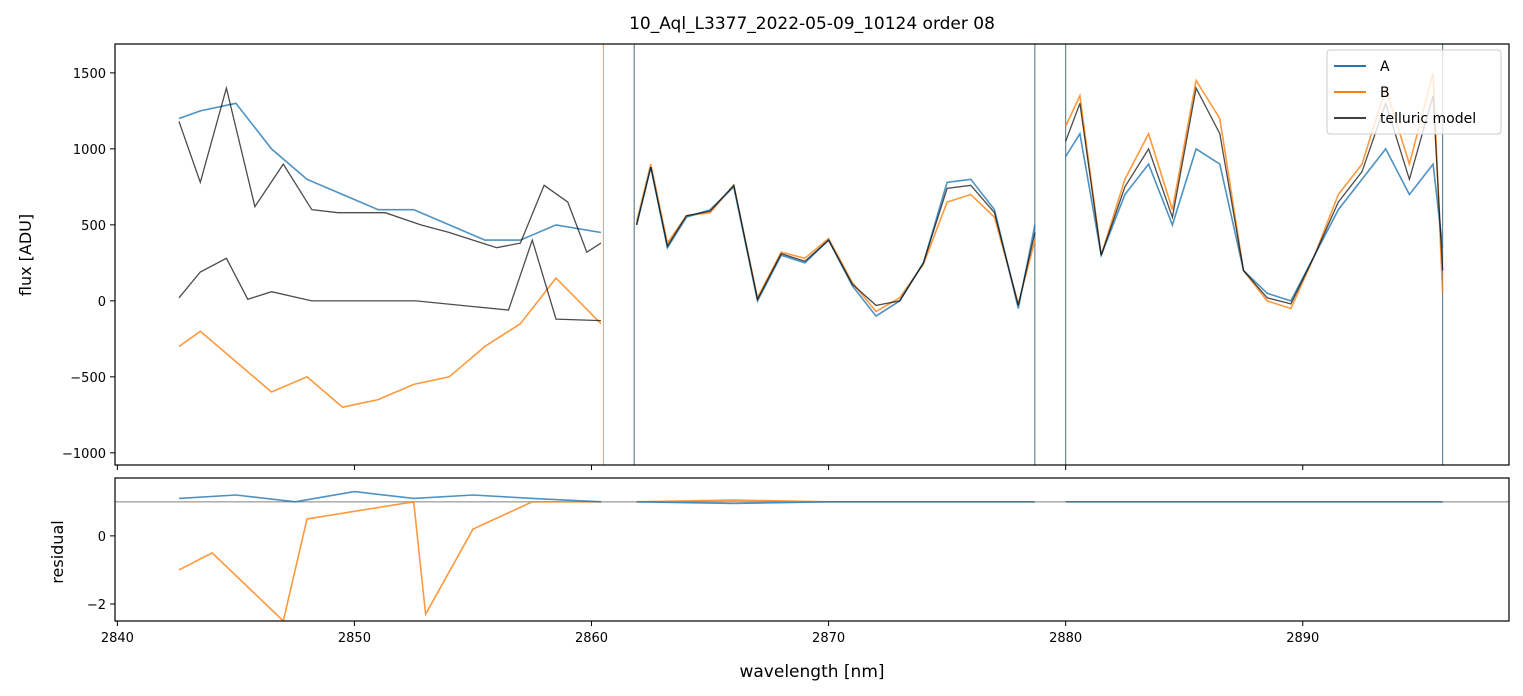 Image resolution: width=1523 pixels, height=696 pixels. I want to click on x-axis-label: wavelength [nm], so click(811, 672).